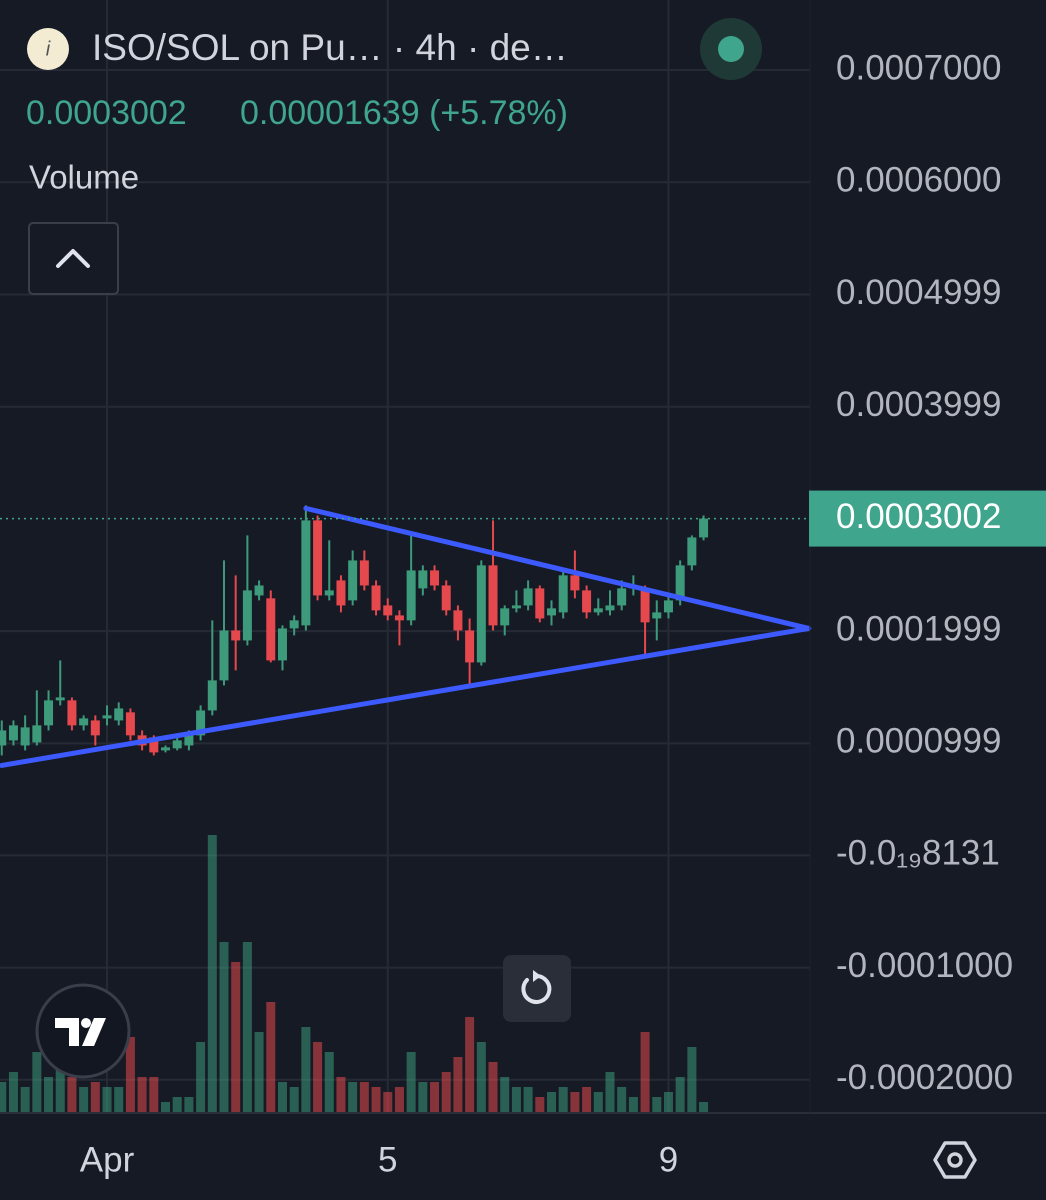  Describe the element at coordinates (918, 516) in the screenshot. I see `last-price-label: 0.0003002` at that location.